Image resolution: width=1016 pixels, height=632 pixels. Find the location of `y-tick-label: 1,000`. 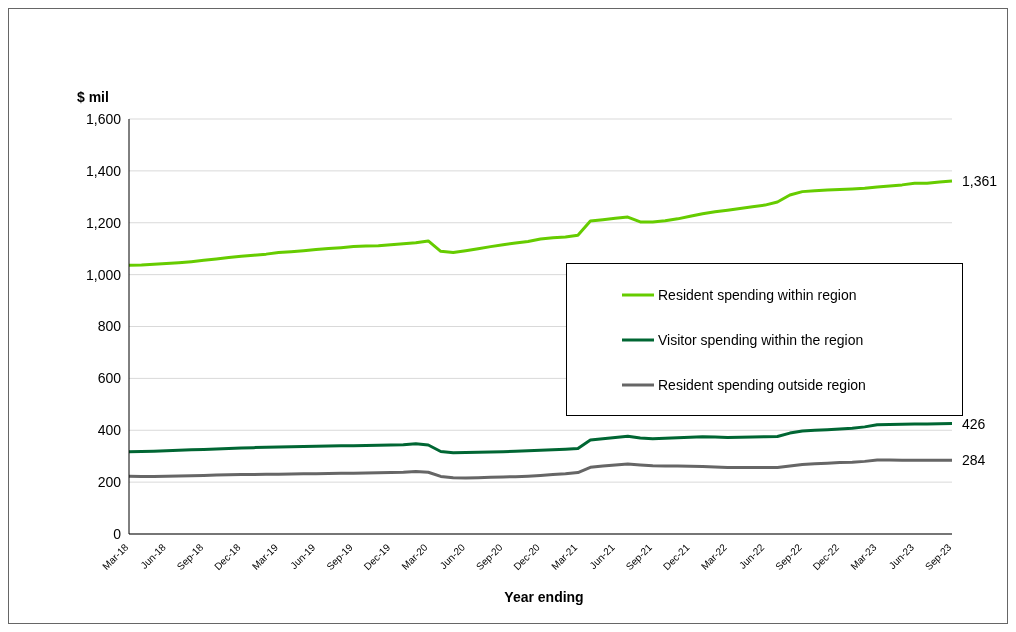

y-tick-label: 1,000 is located at coordinates (103, 274).